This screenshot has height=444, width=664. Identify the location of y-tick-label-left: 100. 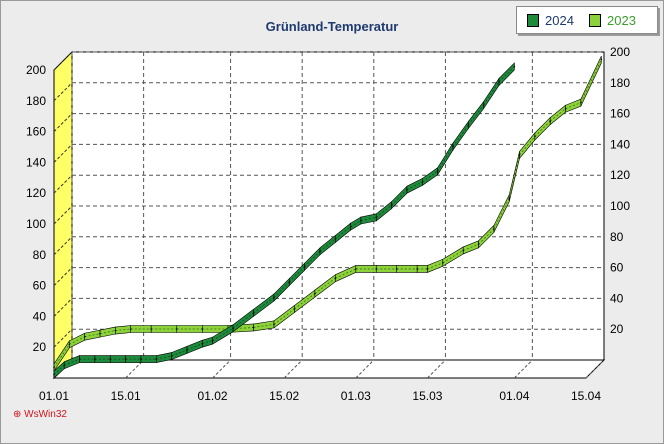
(36, 224).